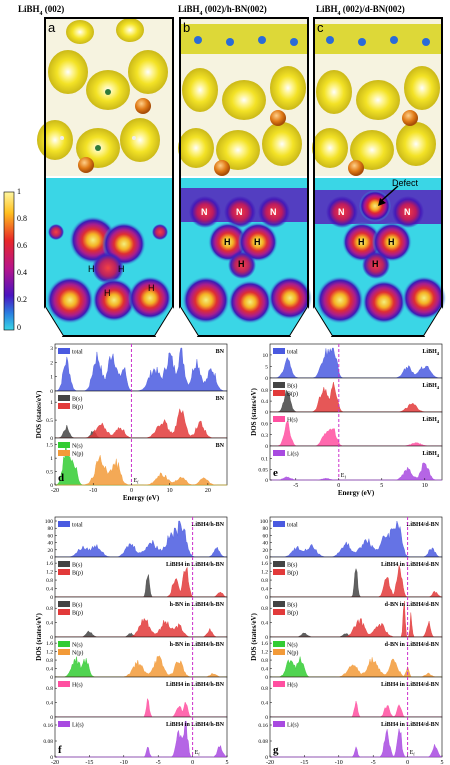  I want to click on subplot-label: LiBH4 in LiBH4/h-BN, so click(195, 685).